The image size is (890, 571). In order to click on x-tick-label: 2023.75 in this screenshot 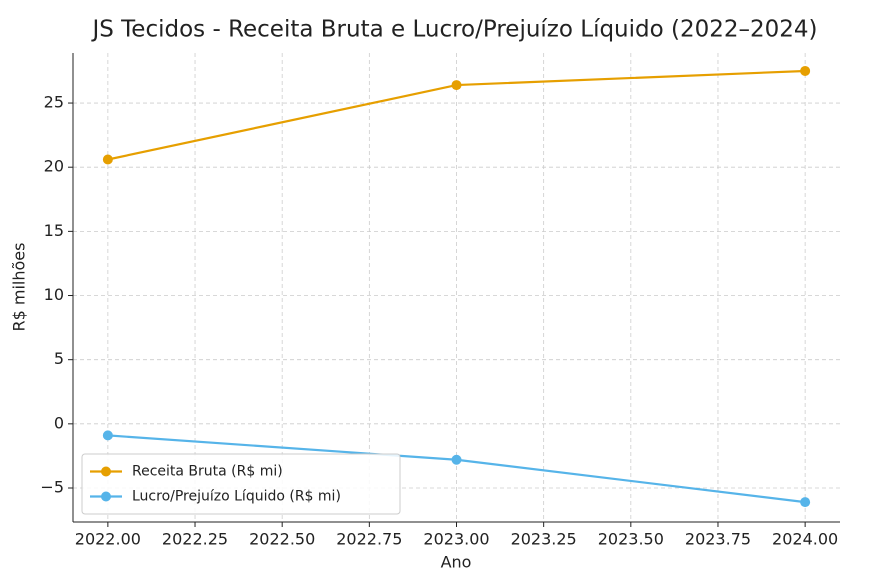, I will do `click(718, 539)`.